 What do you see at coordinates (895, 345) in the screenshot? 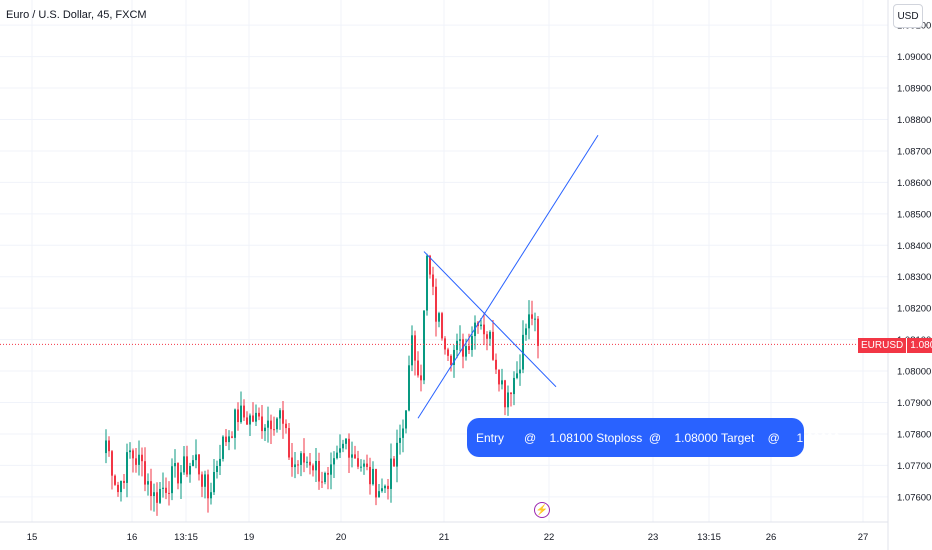
I see `last-price-label: EURUSD 1.08085` at bounding box center [895, 345].